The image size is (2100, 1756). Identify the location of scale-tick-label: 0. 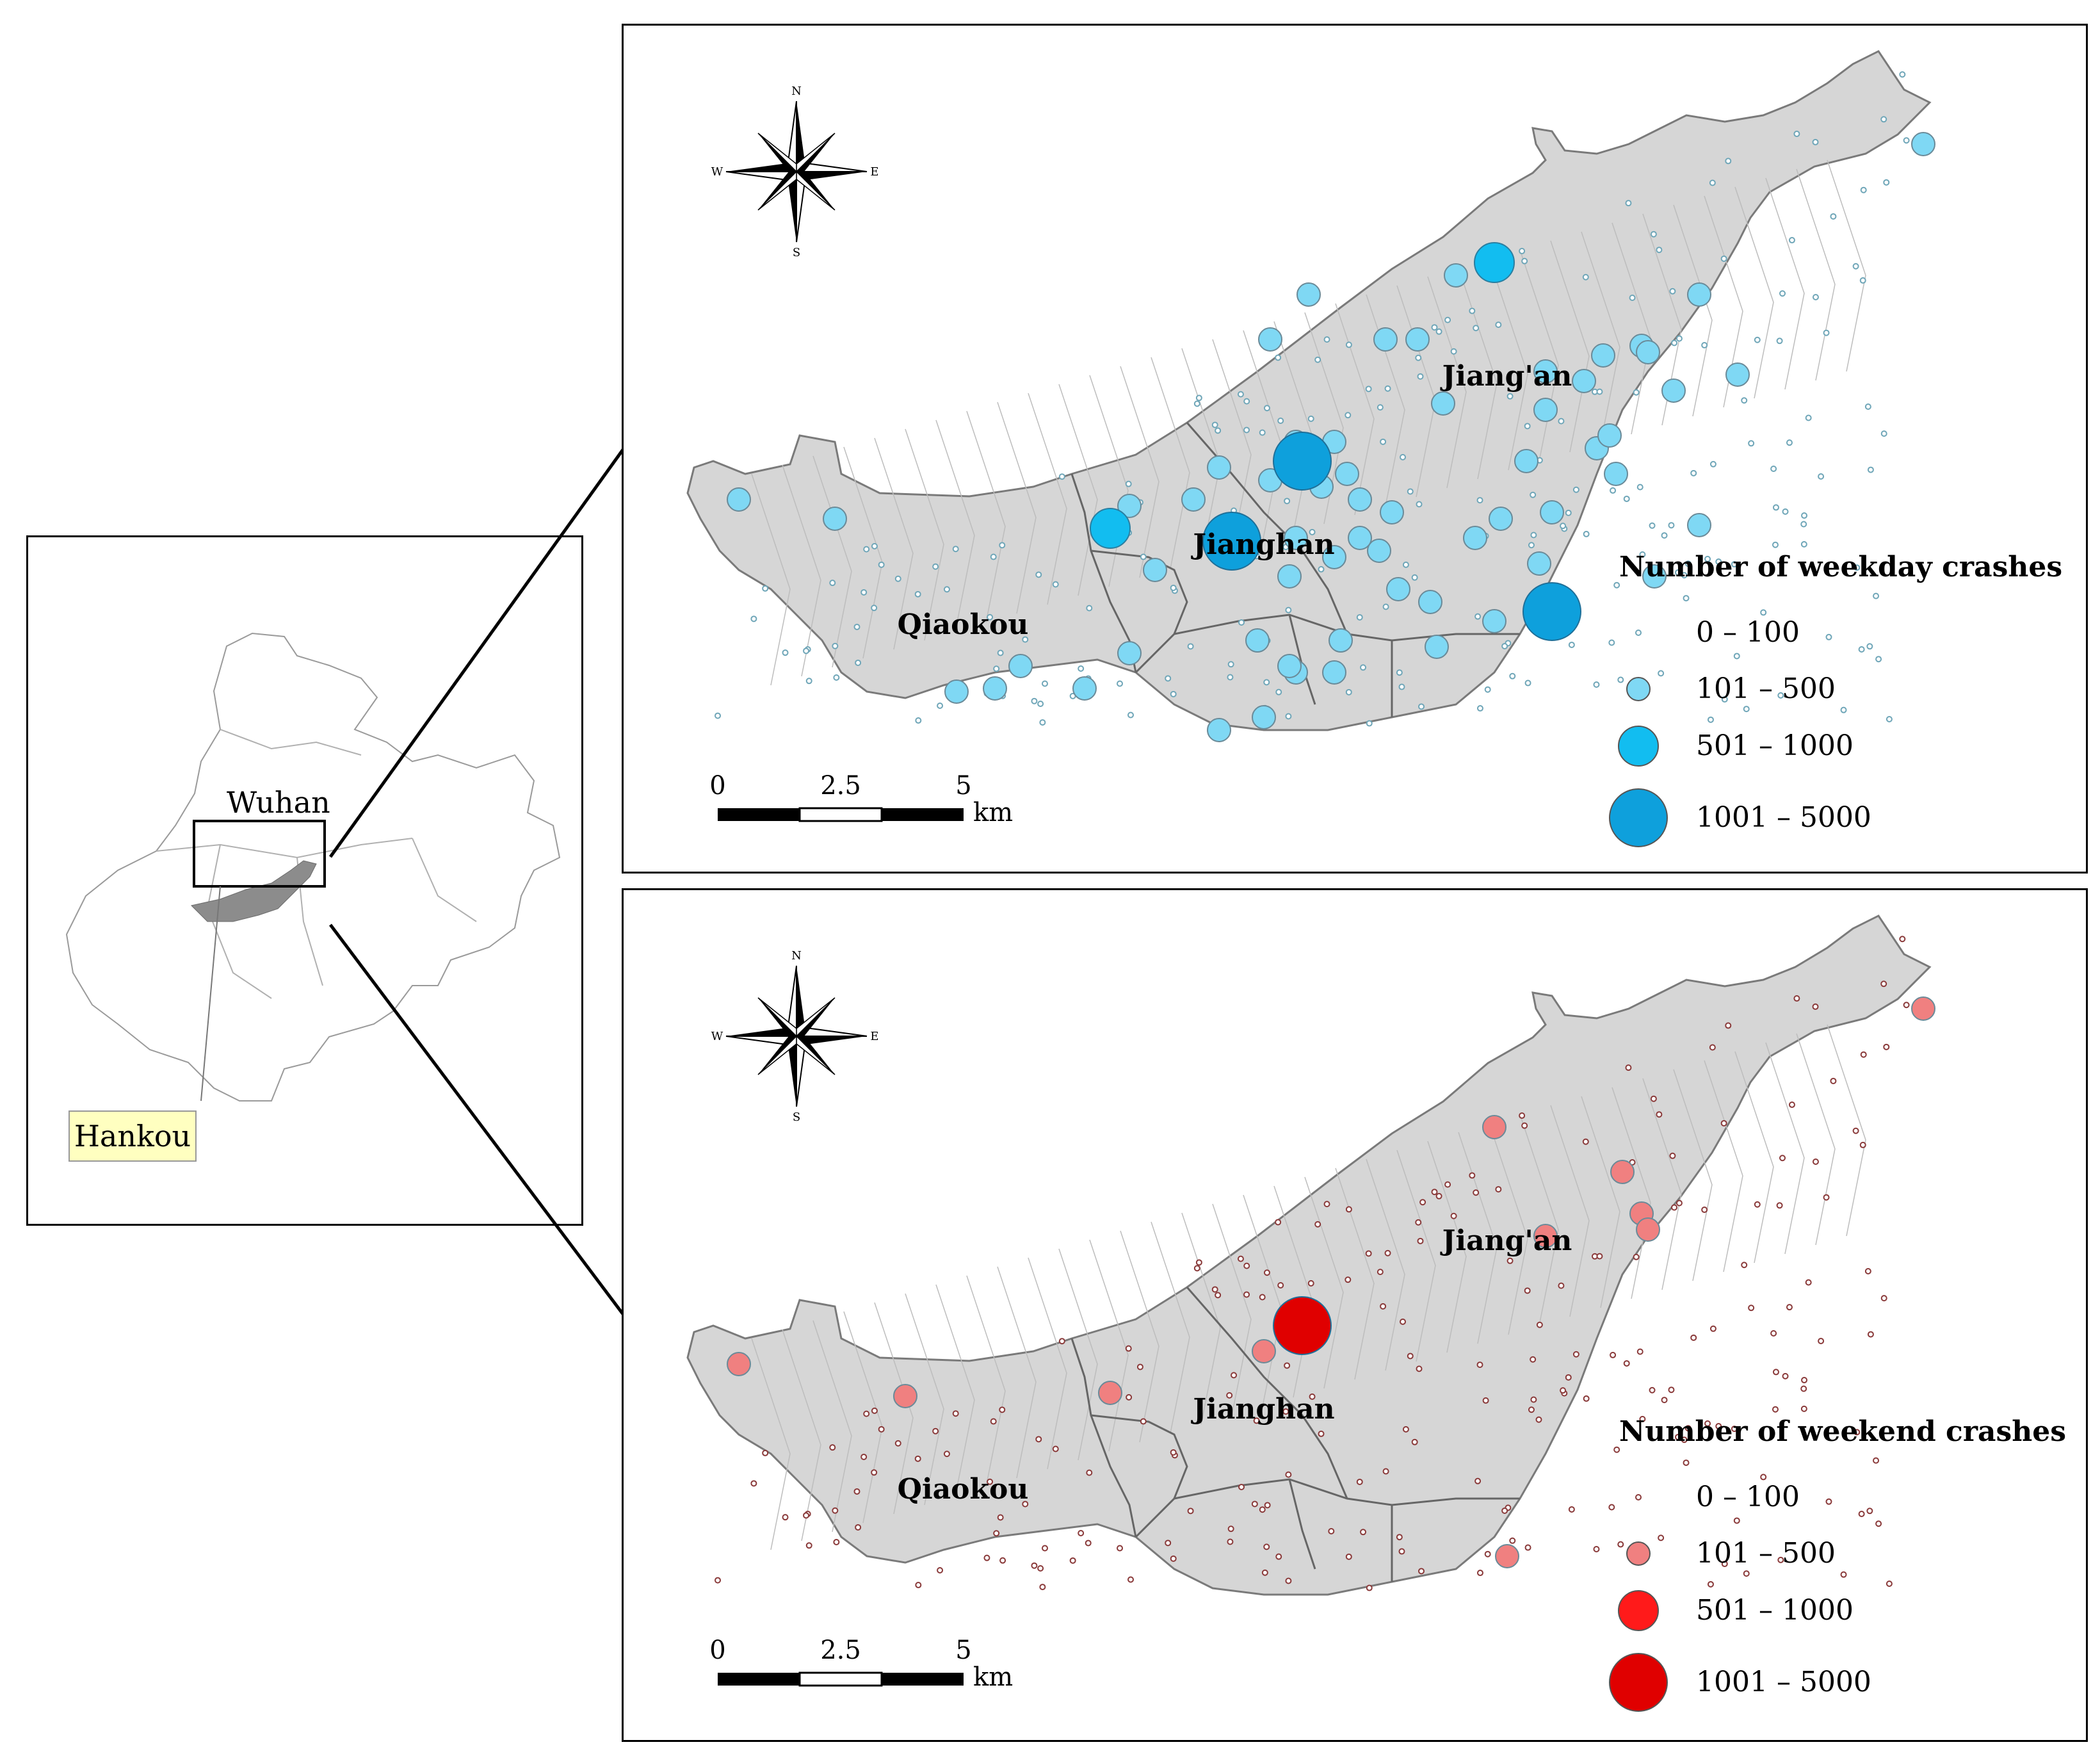
(717, 786).